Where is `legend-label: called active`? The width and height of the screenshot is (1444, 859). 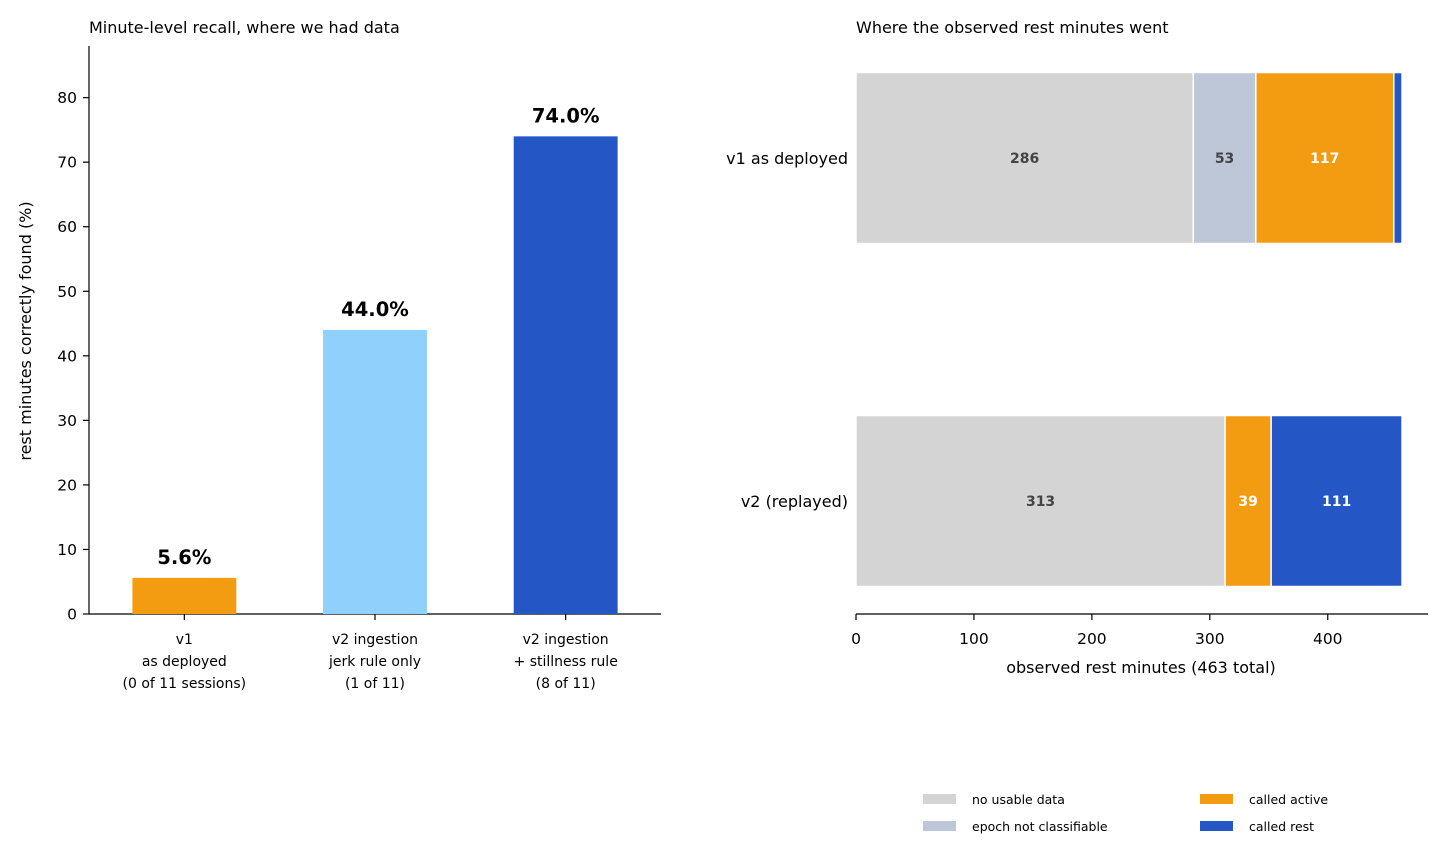 legend-label: called active is located at coordinates (1288, 799).